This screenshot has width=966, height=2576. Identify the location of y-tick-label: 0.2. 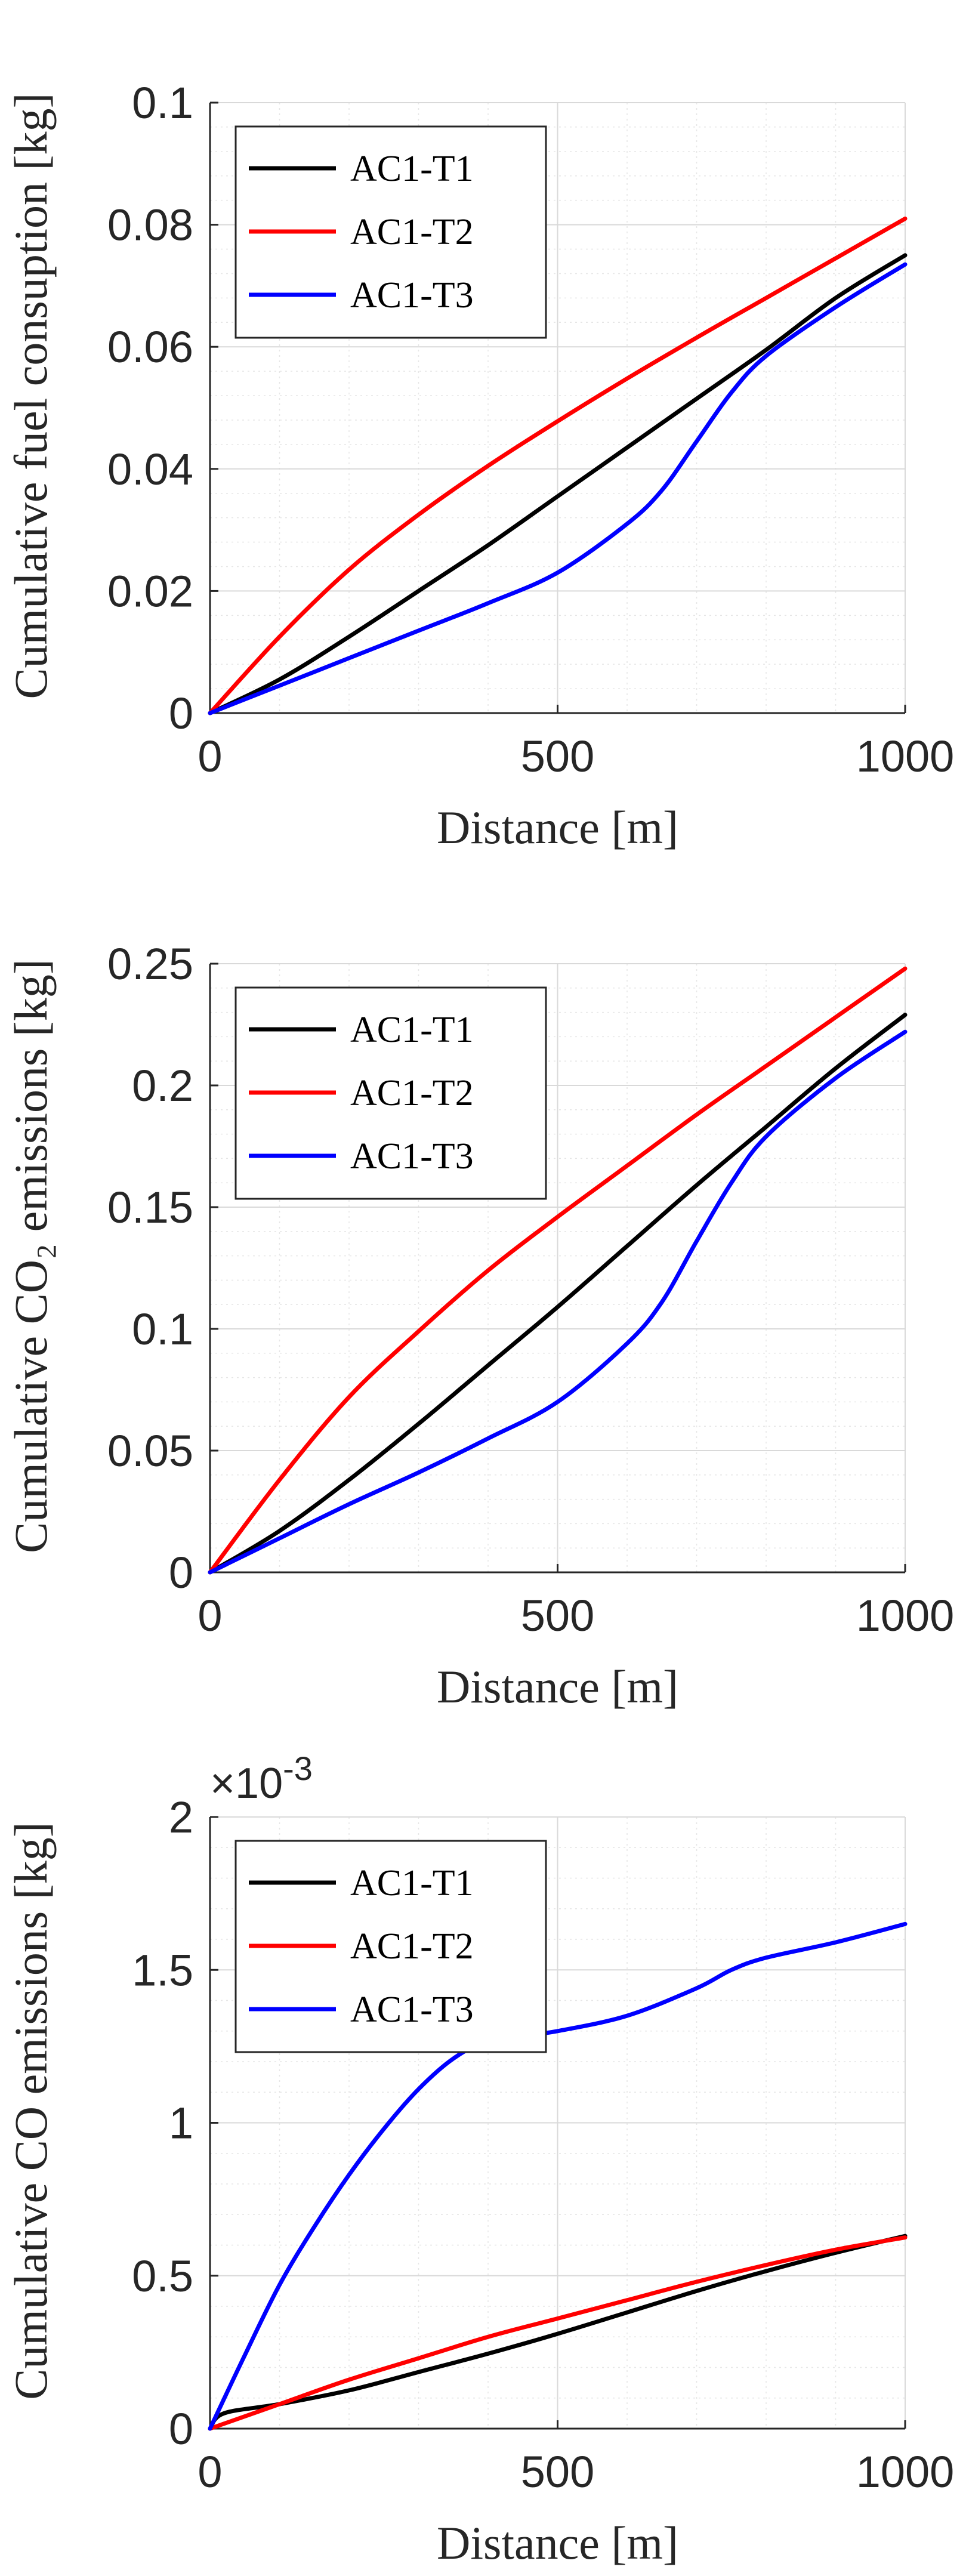
(162, 1085).